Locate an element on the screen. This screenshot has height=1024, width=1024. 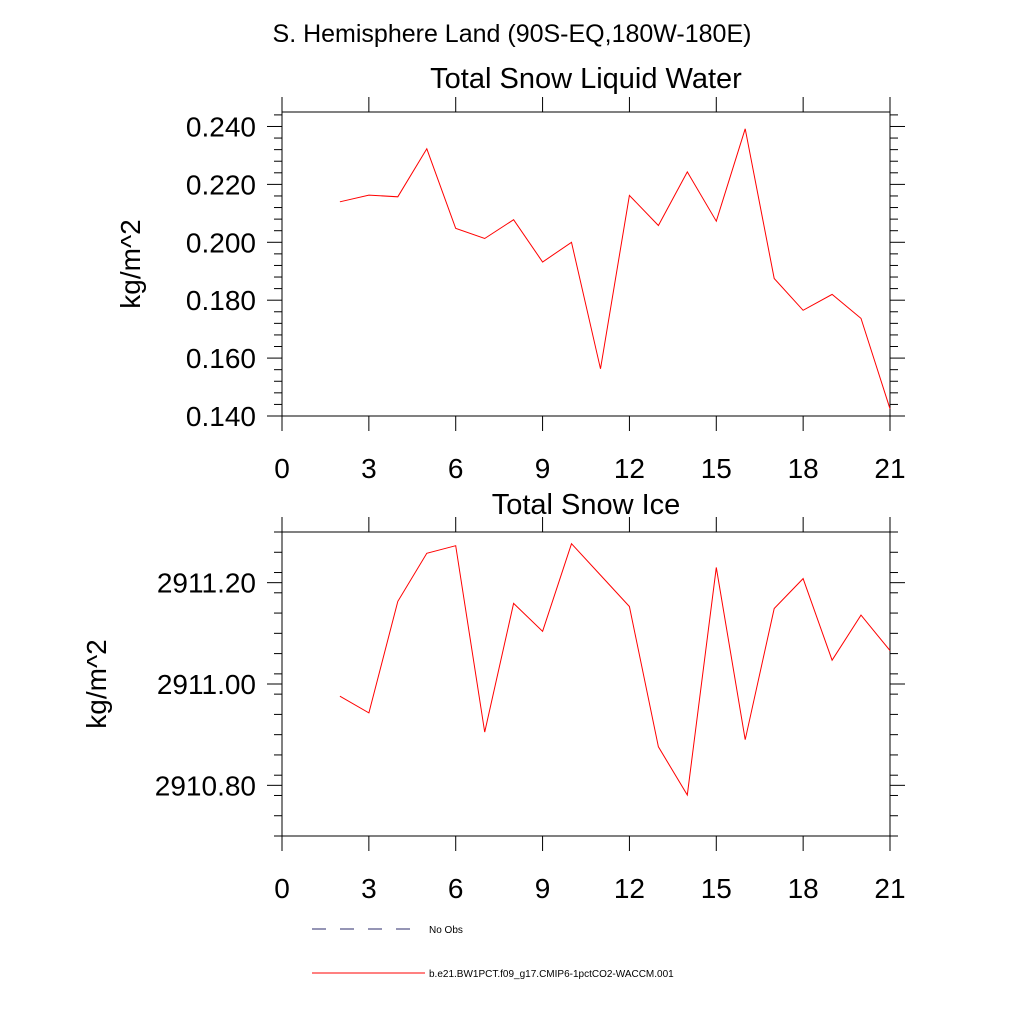
y-tick-label: 2911.00 is located at coordinates (206, 684).